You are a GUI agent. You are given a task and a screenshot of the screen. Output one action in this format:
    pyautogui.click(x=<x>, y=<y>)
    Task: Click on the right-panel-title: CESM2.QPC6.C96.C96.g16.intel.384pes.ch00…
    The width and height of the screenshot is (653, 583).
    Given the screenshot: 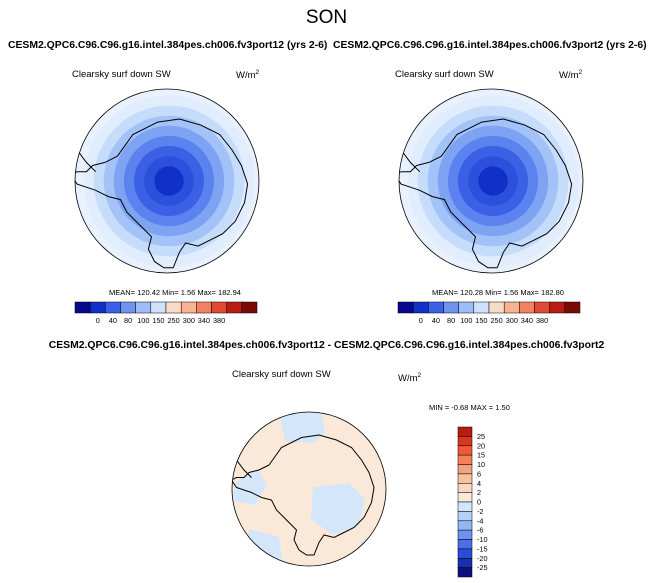 What is the action you would take?
    pyautogui.click(x=490, y=45)
    